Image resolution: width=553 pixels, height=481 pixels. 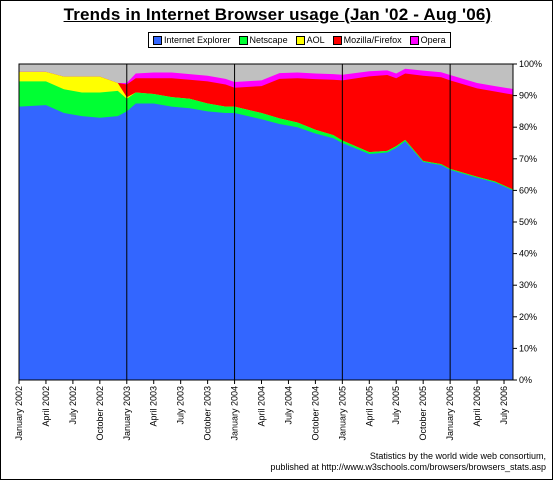 What do you see at coordinates (414, 40) in the screenshot?
I see `legend-swatch-opera` at bounding box center [414, 40].